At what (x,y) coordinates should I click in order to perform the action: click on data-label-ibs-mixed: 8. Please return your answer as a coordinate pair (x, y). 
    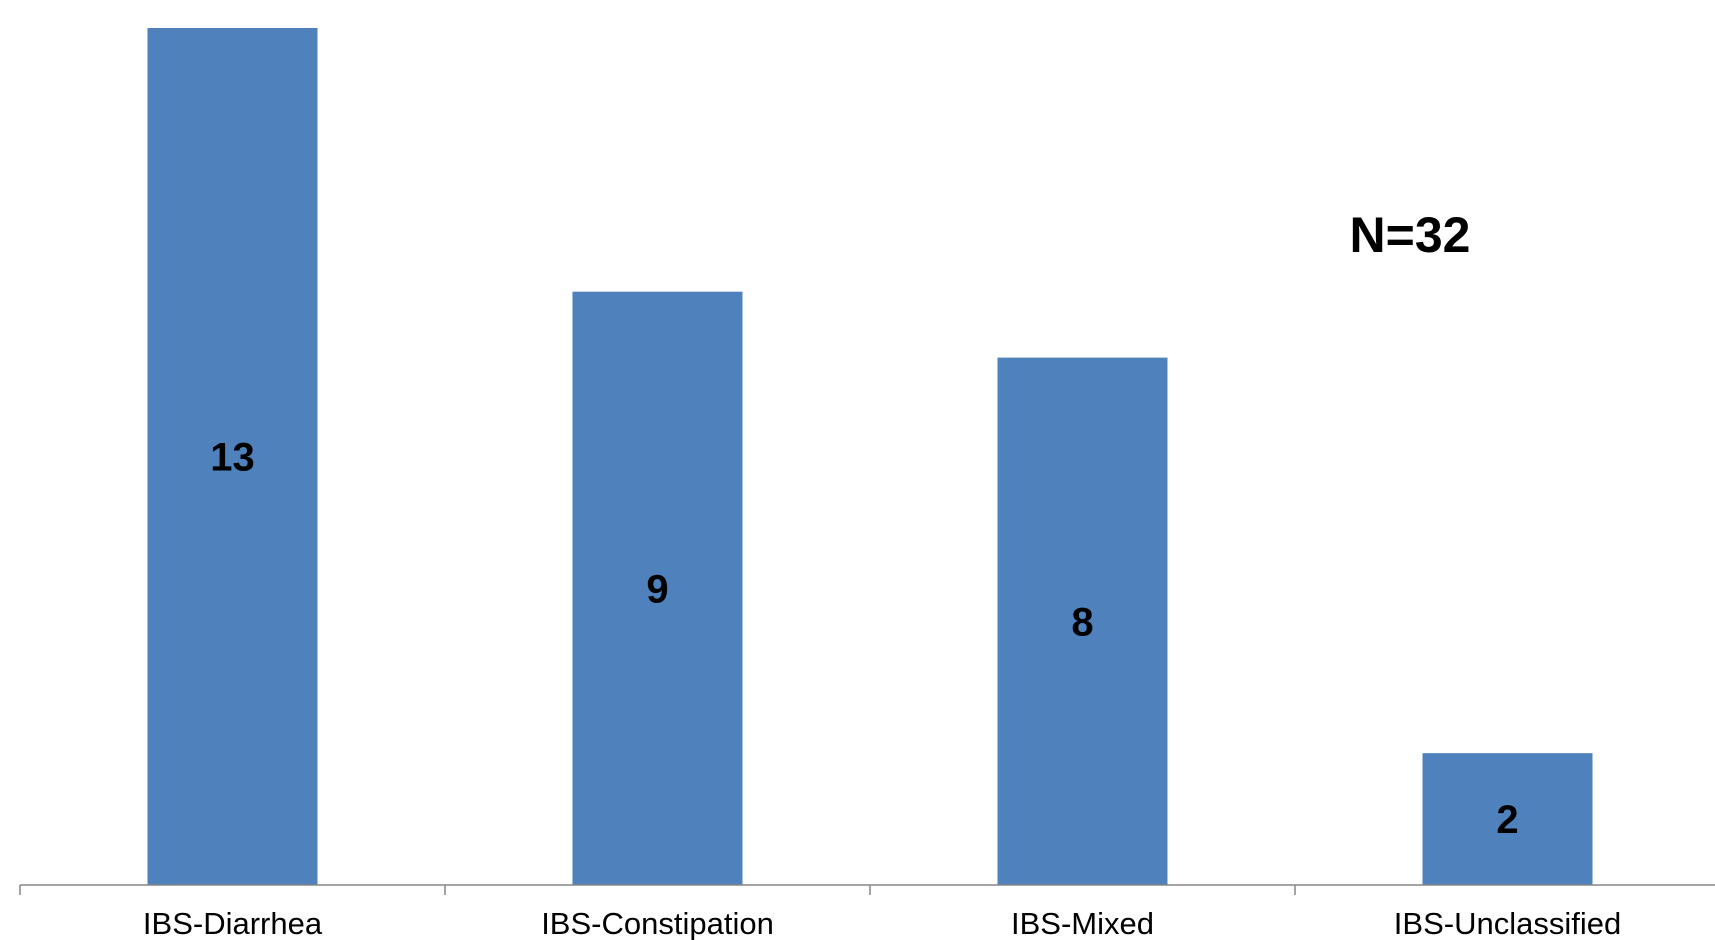
    Looking at the image, I should click on (1082, 622).